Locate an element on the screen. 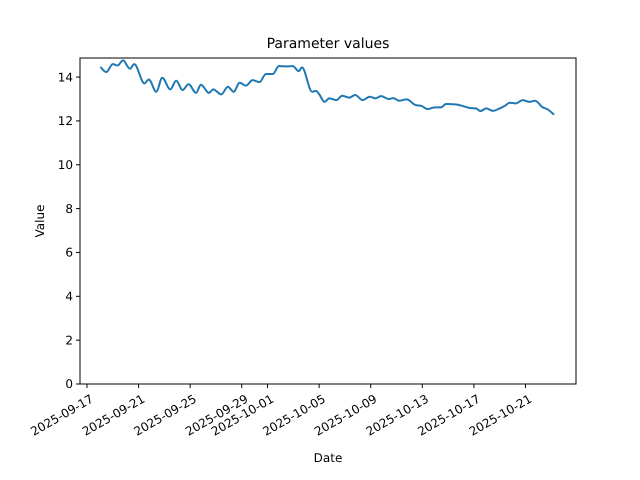 Image resolution: width=640 pixels, height=480 pixels. y-tick-label: 2 is located at coordinates (69, 340).